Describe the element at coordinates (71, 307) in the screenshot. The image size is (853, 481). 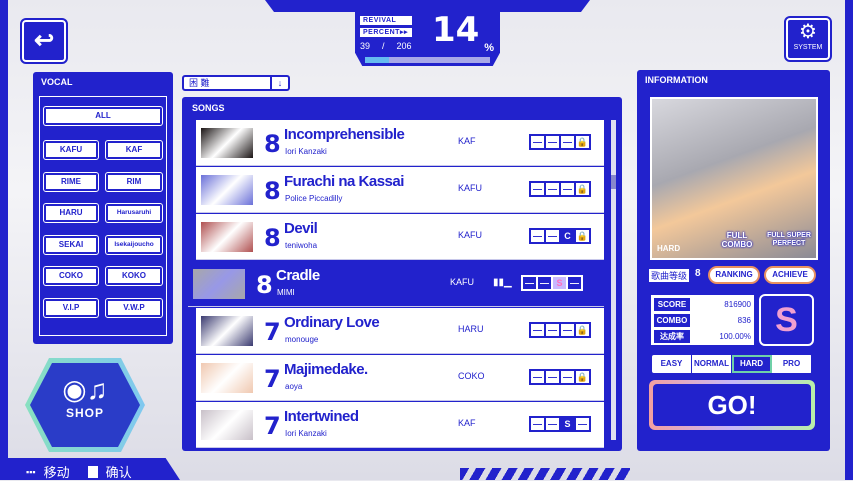
I see `vocal-filter-vip: V.I.P` at that location.